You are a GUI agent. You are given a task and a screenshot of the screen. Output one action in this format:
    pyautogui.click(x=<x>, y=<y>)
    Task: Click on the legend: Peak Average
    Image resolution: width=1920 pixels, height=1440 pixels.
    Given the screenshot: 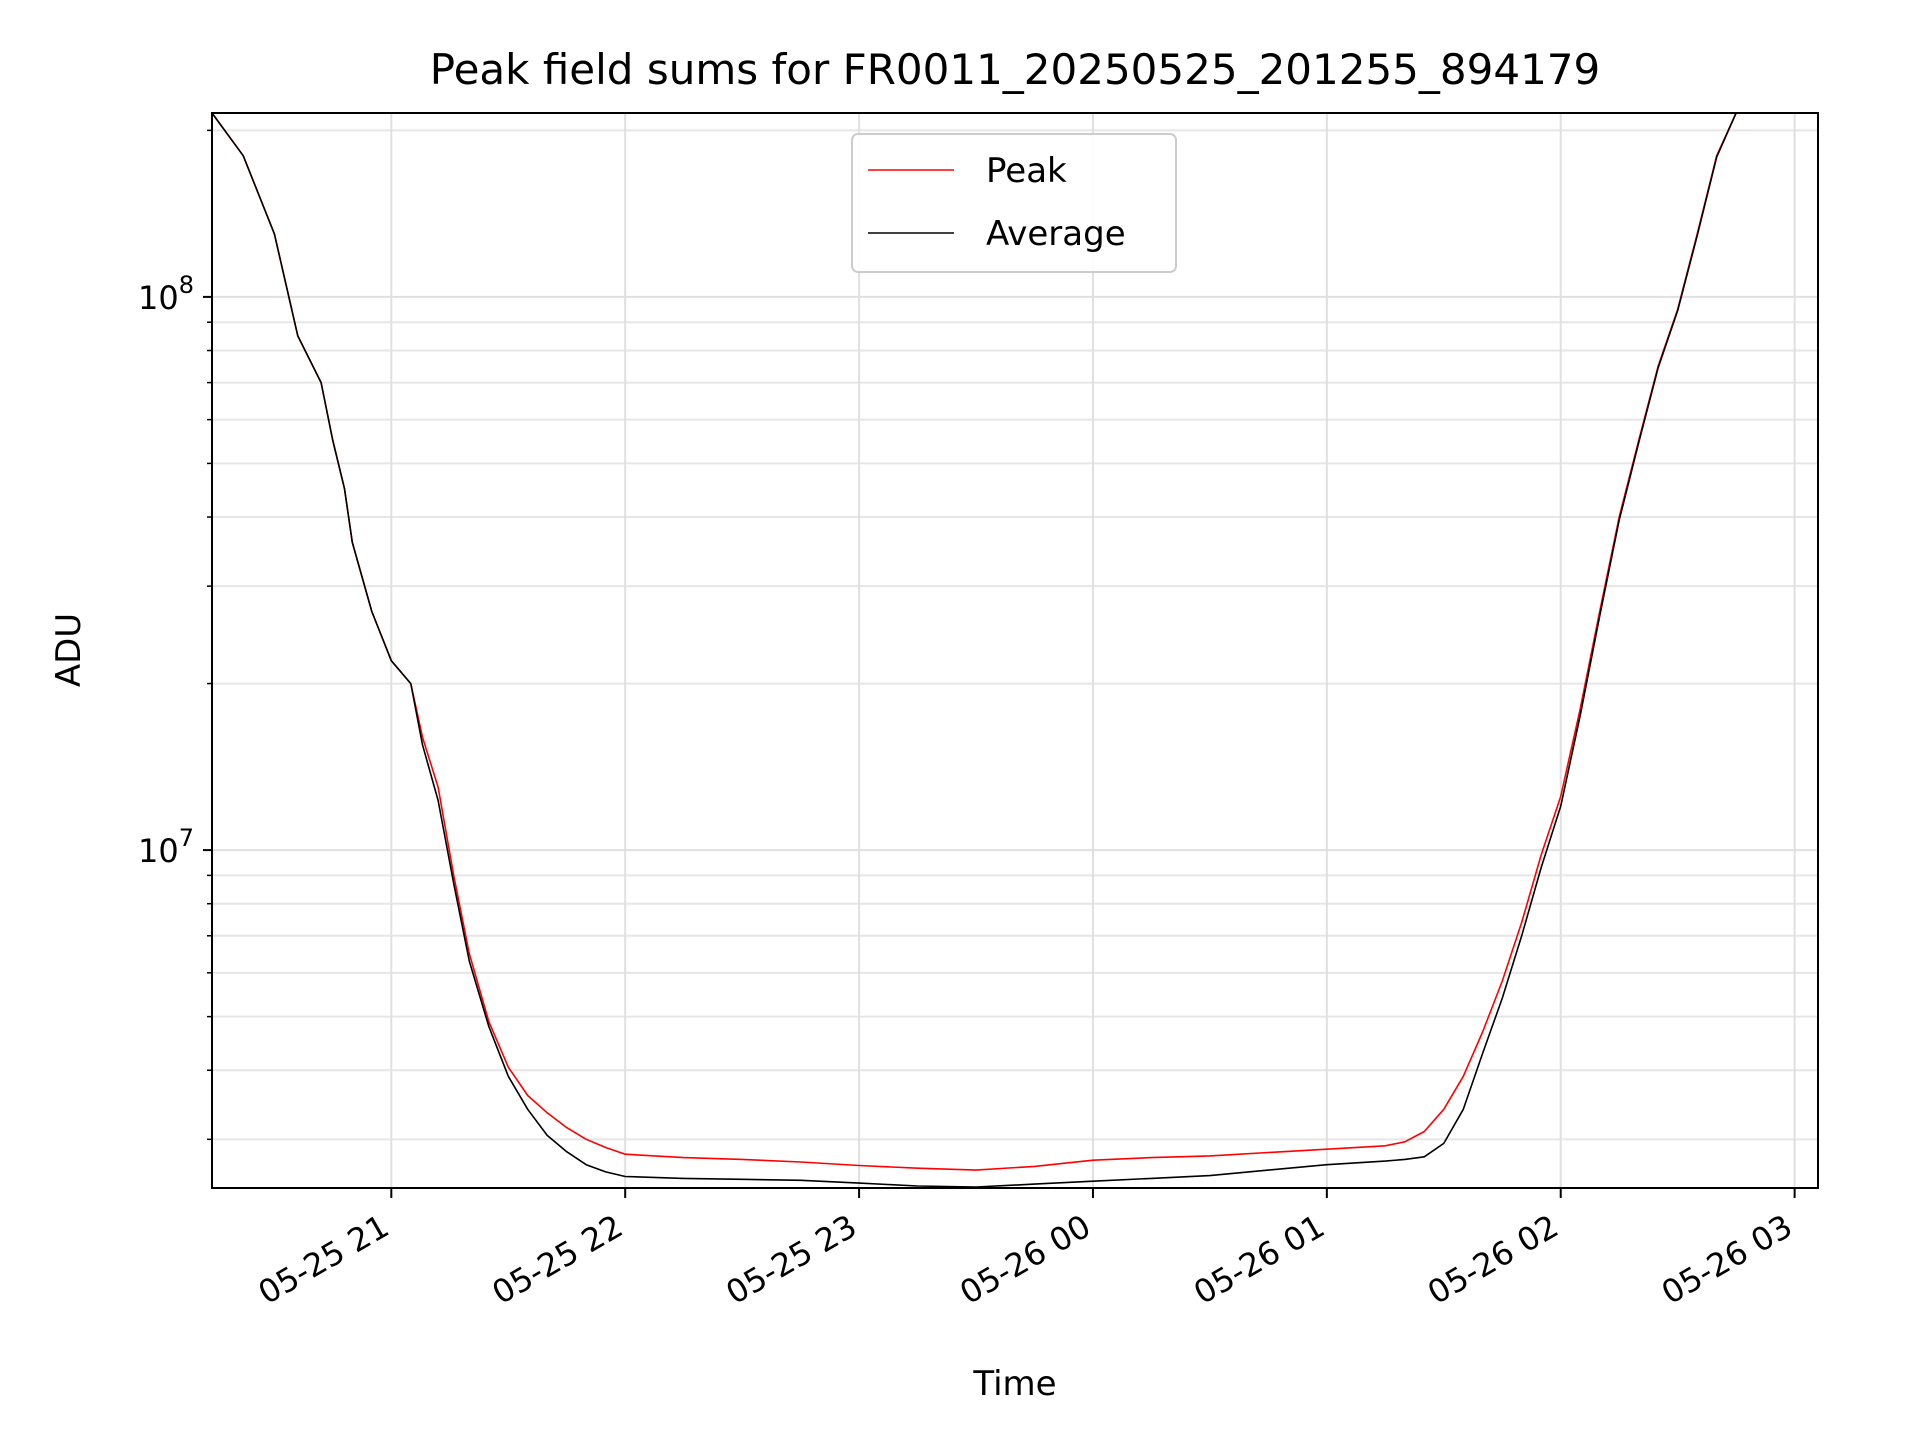 What is the action you would take?
    pyautogui.click(x=1014, y=203)
    